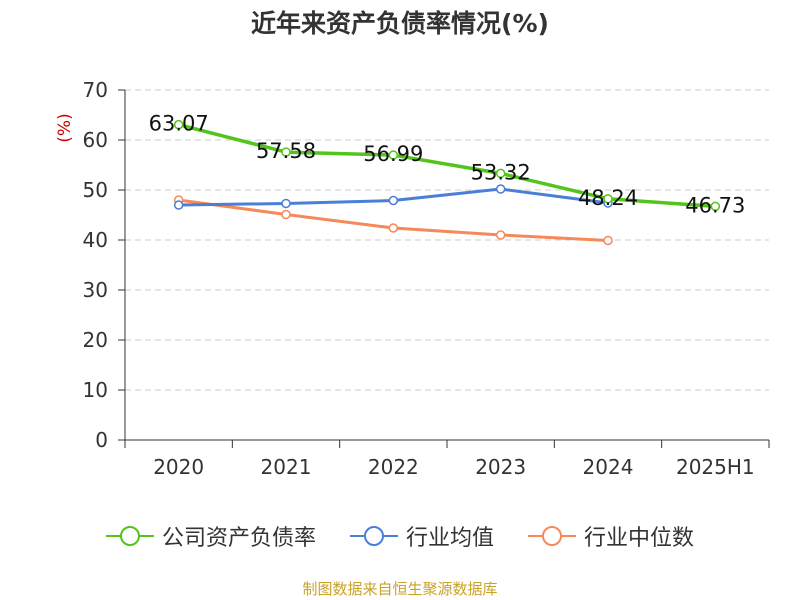  I want to click on y-tick-label: 30, so click(95, 290).